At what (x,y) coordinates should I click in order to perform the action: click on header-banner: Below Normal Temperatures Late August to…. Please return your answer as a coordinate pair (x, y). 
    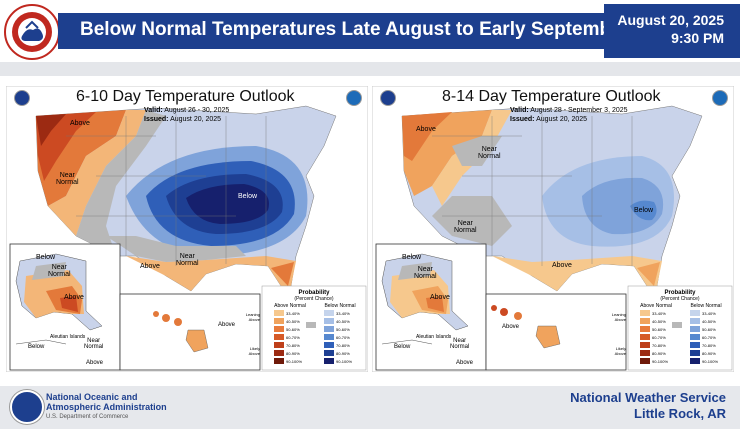
    Looking at the image, I should click on (370, 31).